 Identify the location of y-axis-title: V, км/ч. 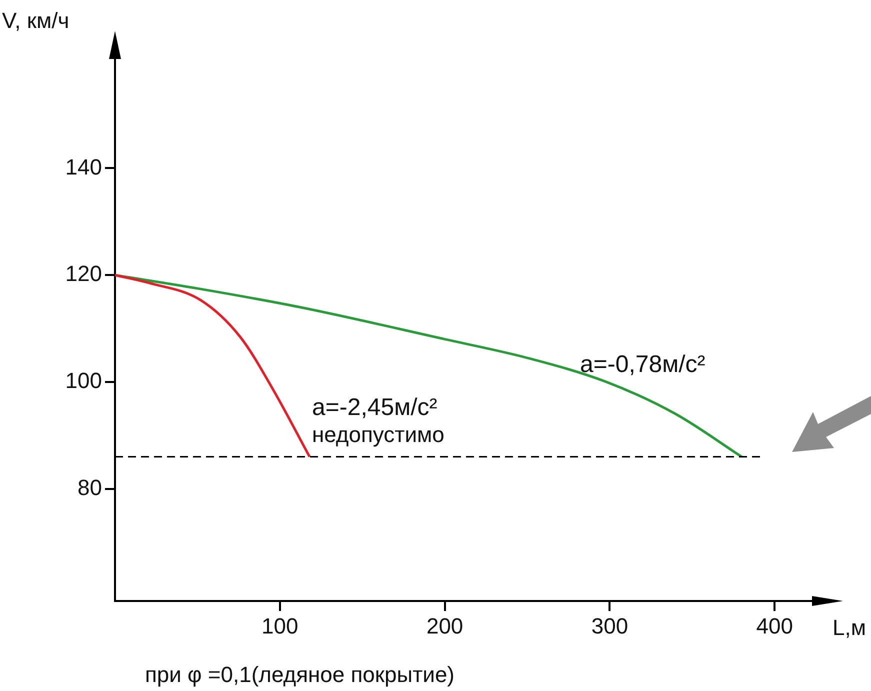
(36, 20).